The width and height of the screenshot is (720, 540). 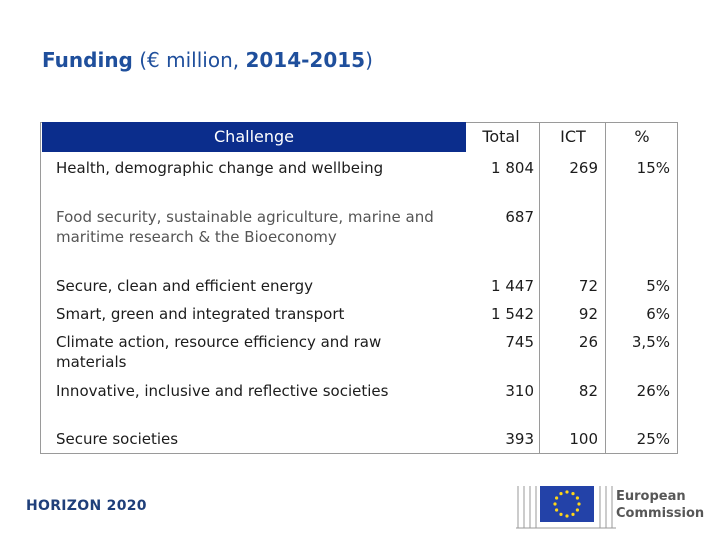 What do you see at coordinates (501, 136) in the screenshot?
I see `header-total: Total` at bounding box center [501, 136].